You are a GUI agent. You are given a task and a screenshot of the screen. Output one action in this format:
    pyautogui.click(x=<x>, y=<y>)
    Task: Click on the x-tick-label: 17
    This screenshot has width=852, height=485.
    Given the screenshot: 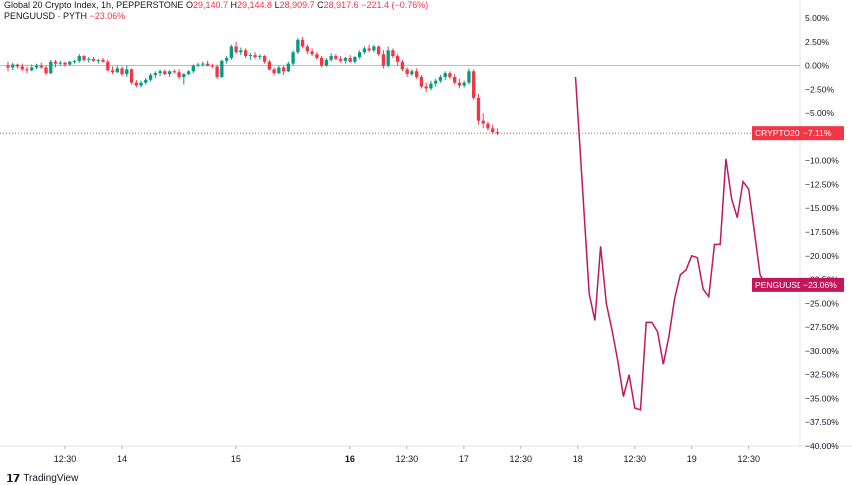 What is the action you would take?
    pyautogui.click(x=464, y=459)
    